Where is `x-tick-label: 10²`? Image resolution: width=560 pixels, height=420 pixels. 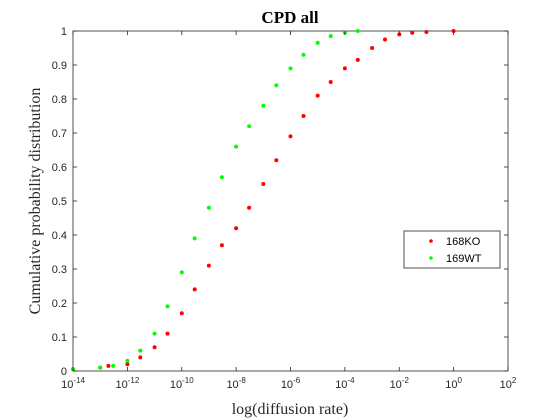
x-tick-label: 10² is located at coordinates (508, 383).